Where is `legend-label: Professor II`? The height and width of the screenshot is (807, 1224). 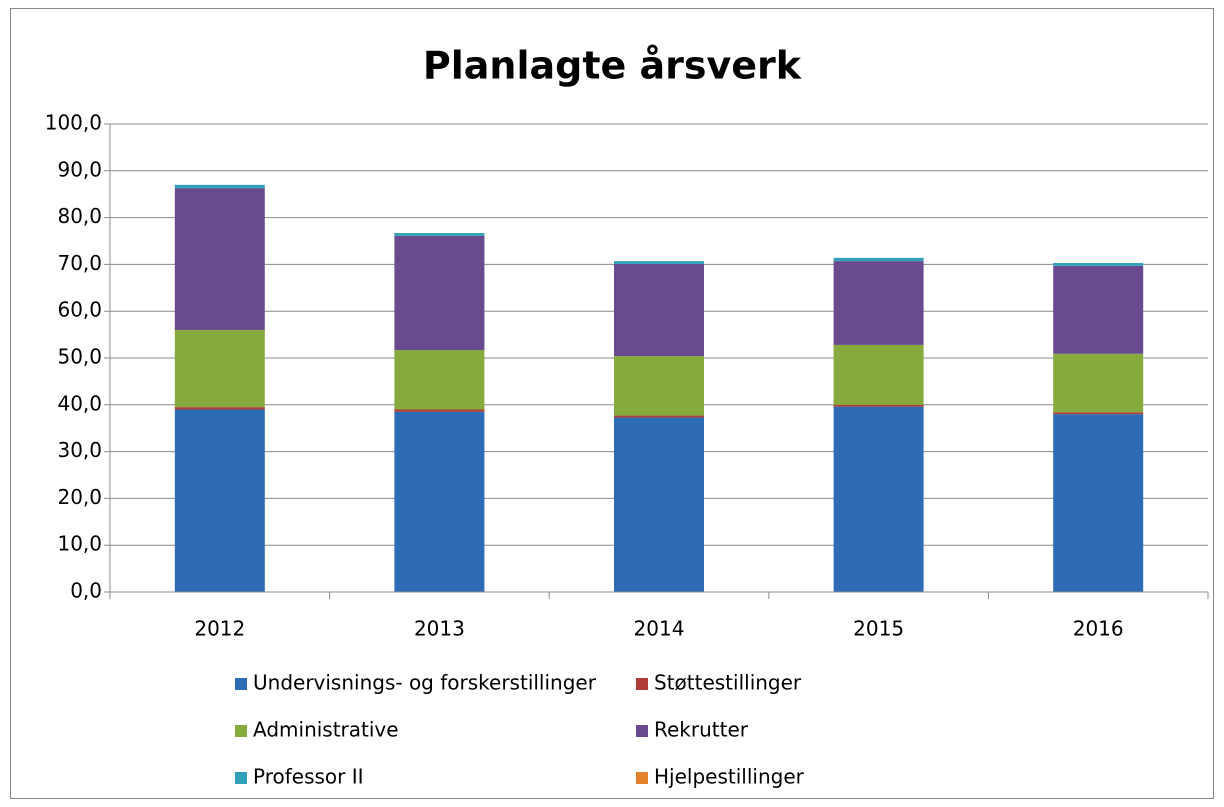 legend-label: Professor II is located at coordinates (308, 777).